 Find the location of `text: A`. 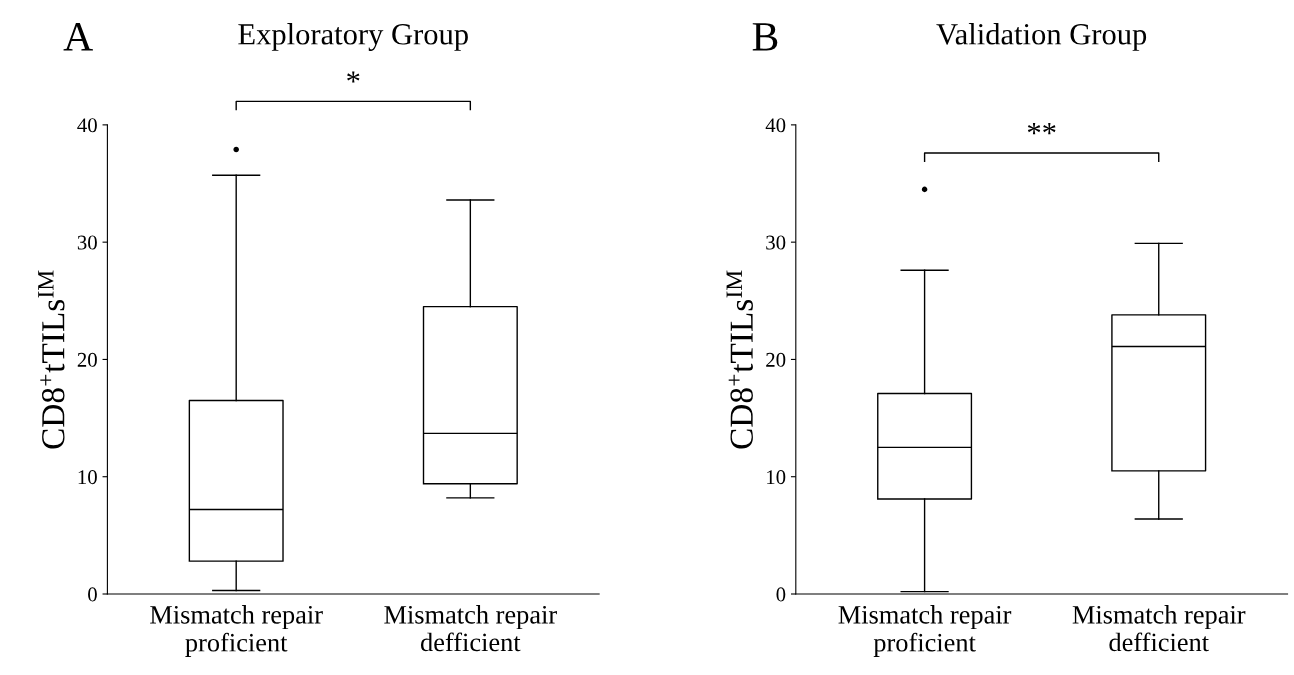

text: A is located at coordinates (78, 36).